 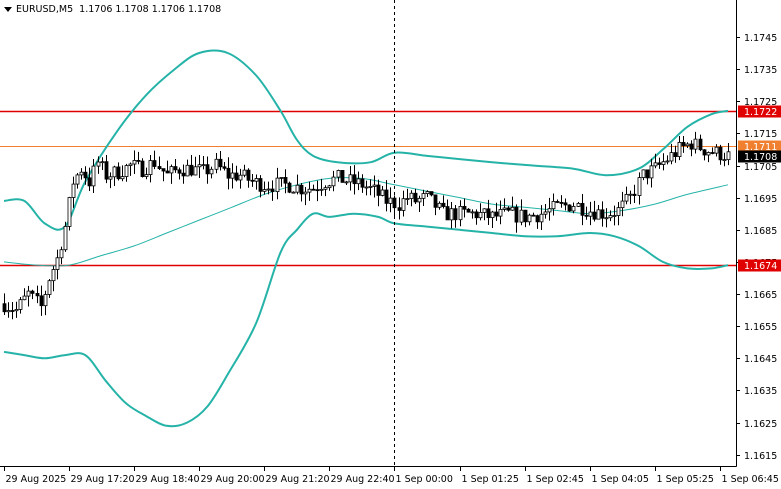 What do you see at coordinates (760, 199) in the screenshot?
I see `price-tick-label: 1.1695` at bounding box center [760, 199].